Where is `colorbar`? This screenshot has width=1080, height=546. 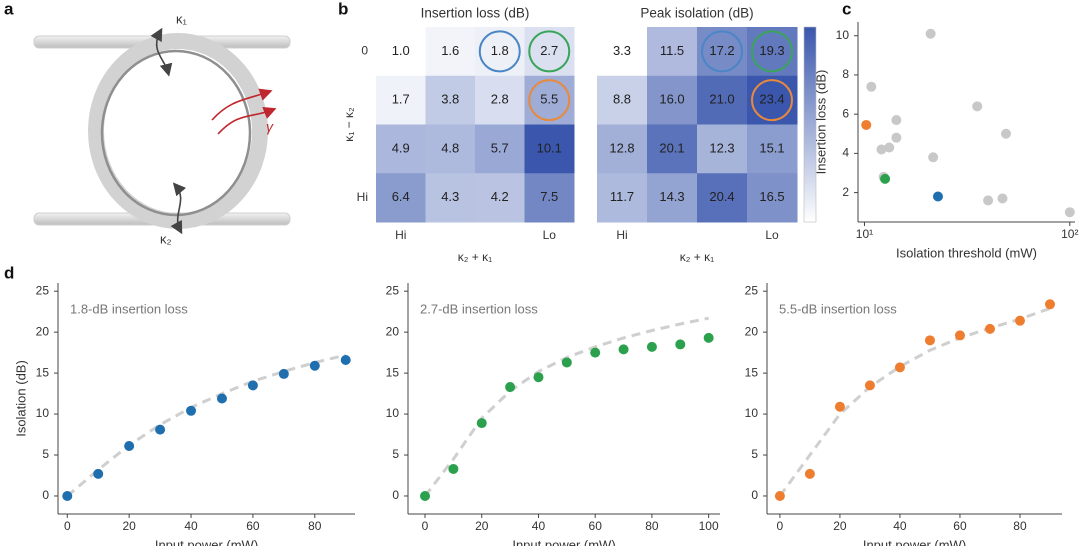
colorbar is located at coordinates (810, 124).